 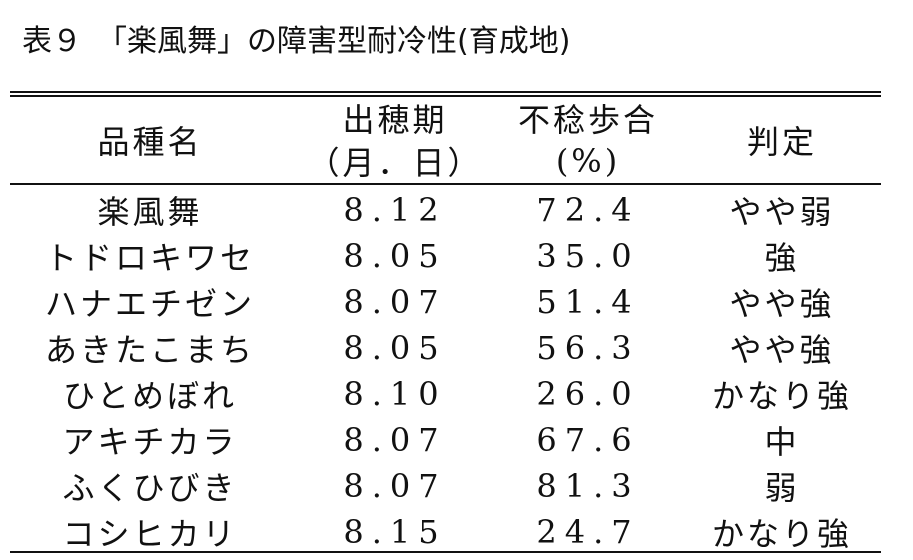 I want to click on column-header: 不稔歩合, so click(x=588, y=120).